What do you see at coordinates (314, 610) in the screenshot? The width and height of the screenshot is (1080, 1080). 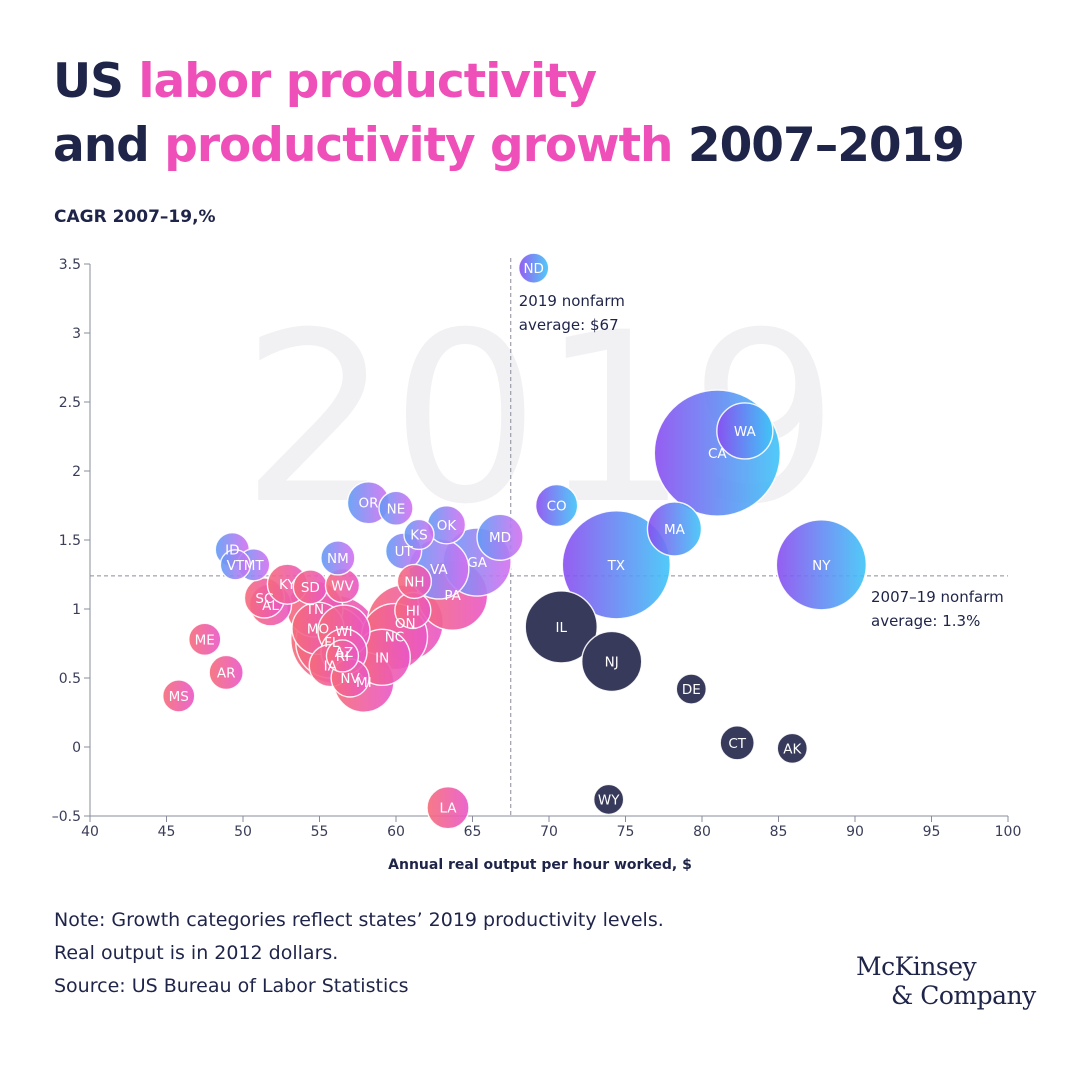 I see `bubble-label: TN` at bounding box center [314, 610].